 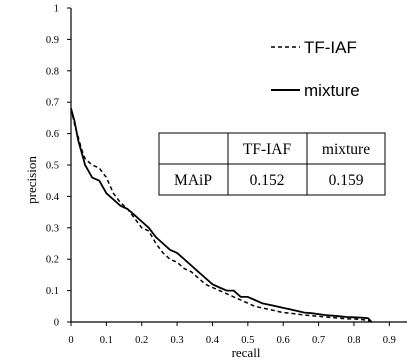 What do you see at coordinates (353, 340) in the screenshot?
I see `x-tick-label: 0.8` at bounding box center [353, 340].